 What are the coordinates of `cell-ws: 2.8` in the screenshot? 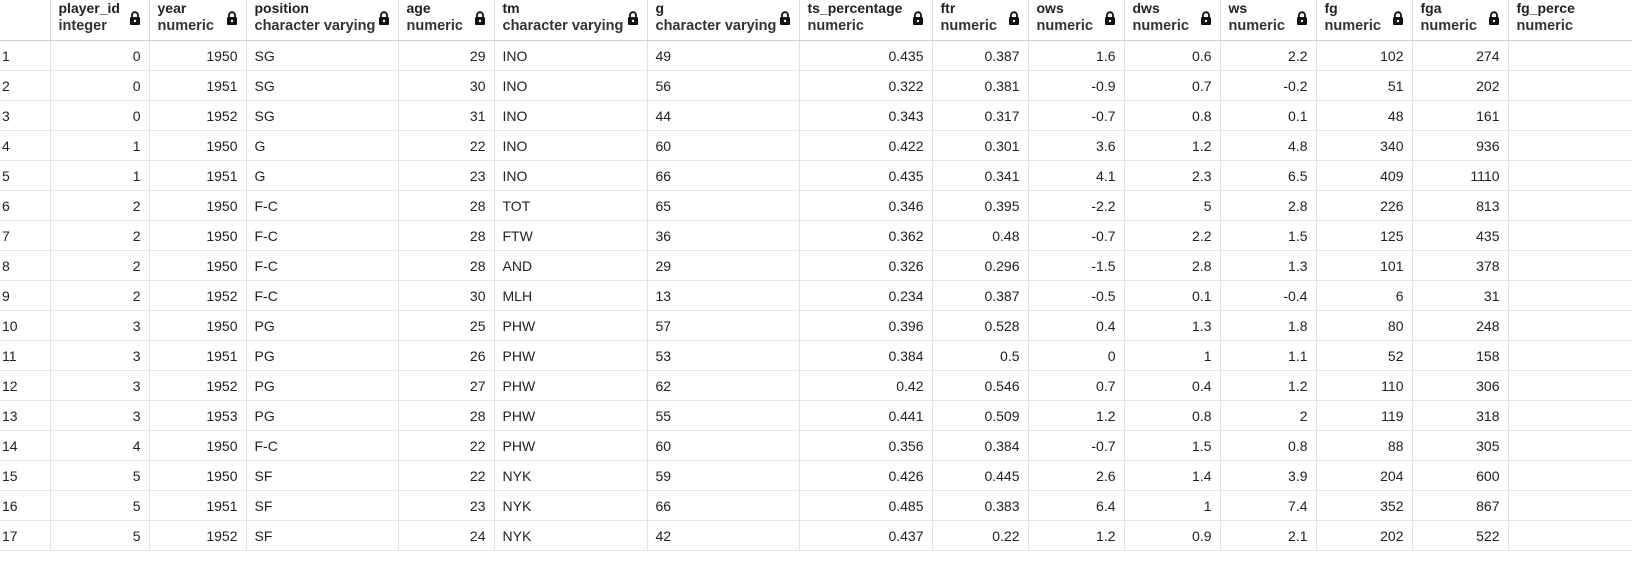 It's located at (1268, 205).